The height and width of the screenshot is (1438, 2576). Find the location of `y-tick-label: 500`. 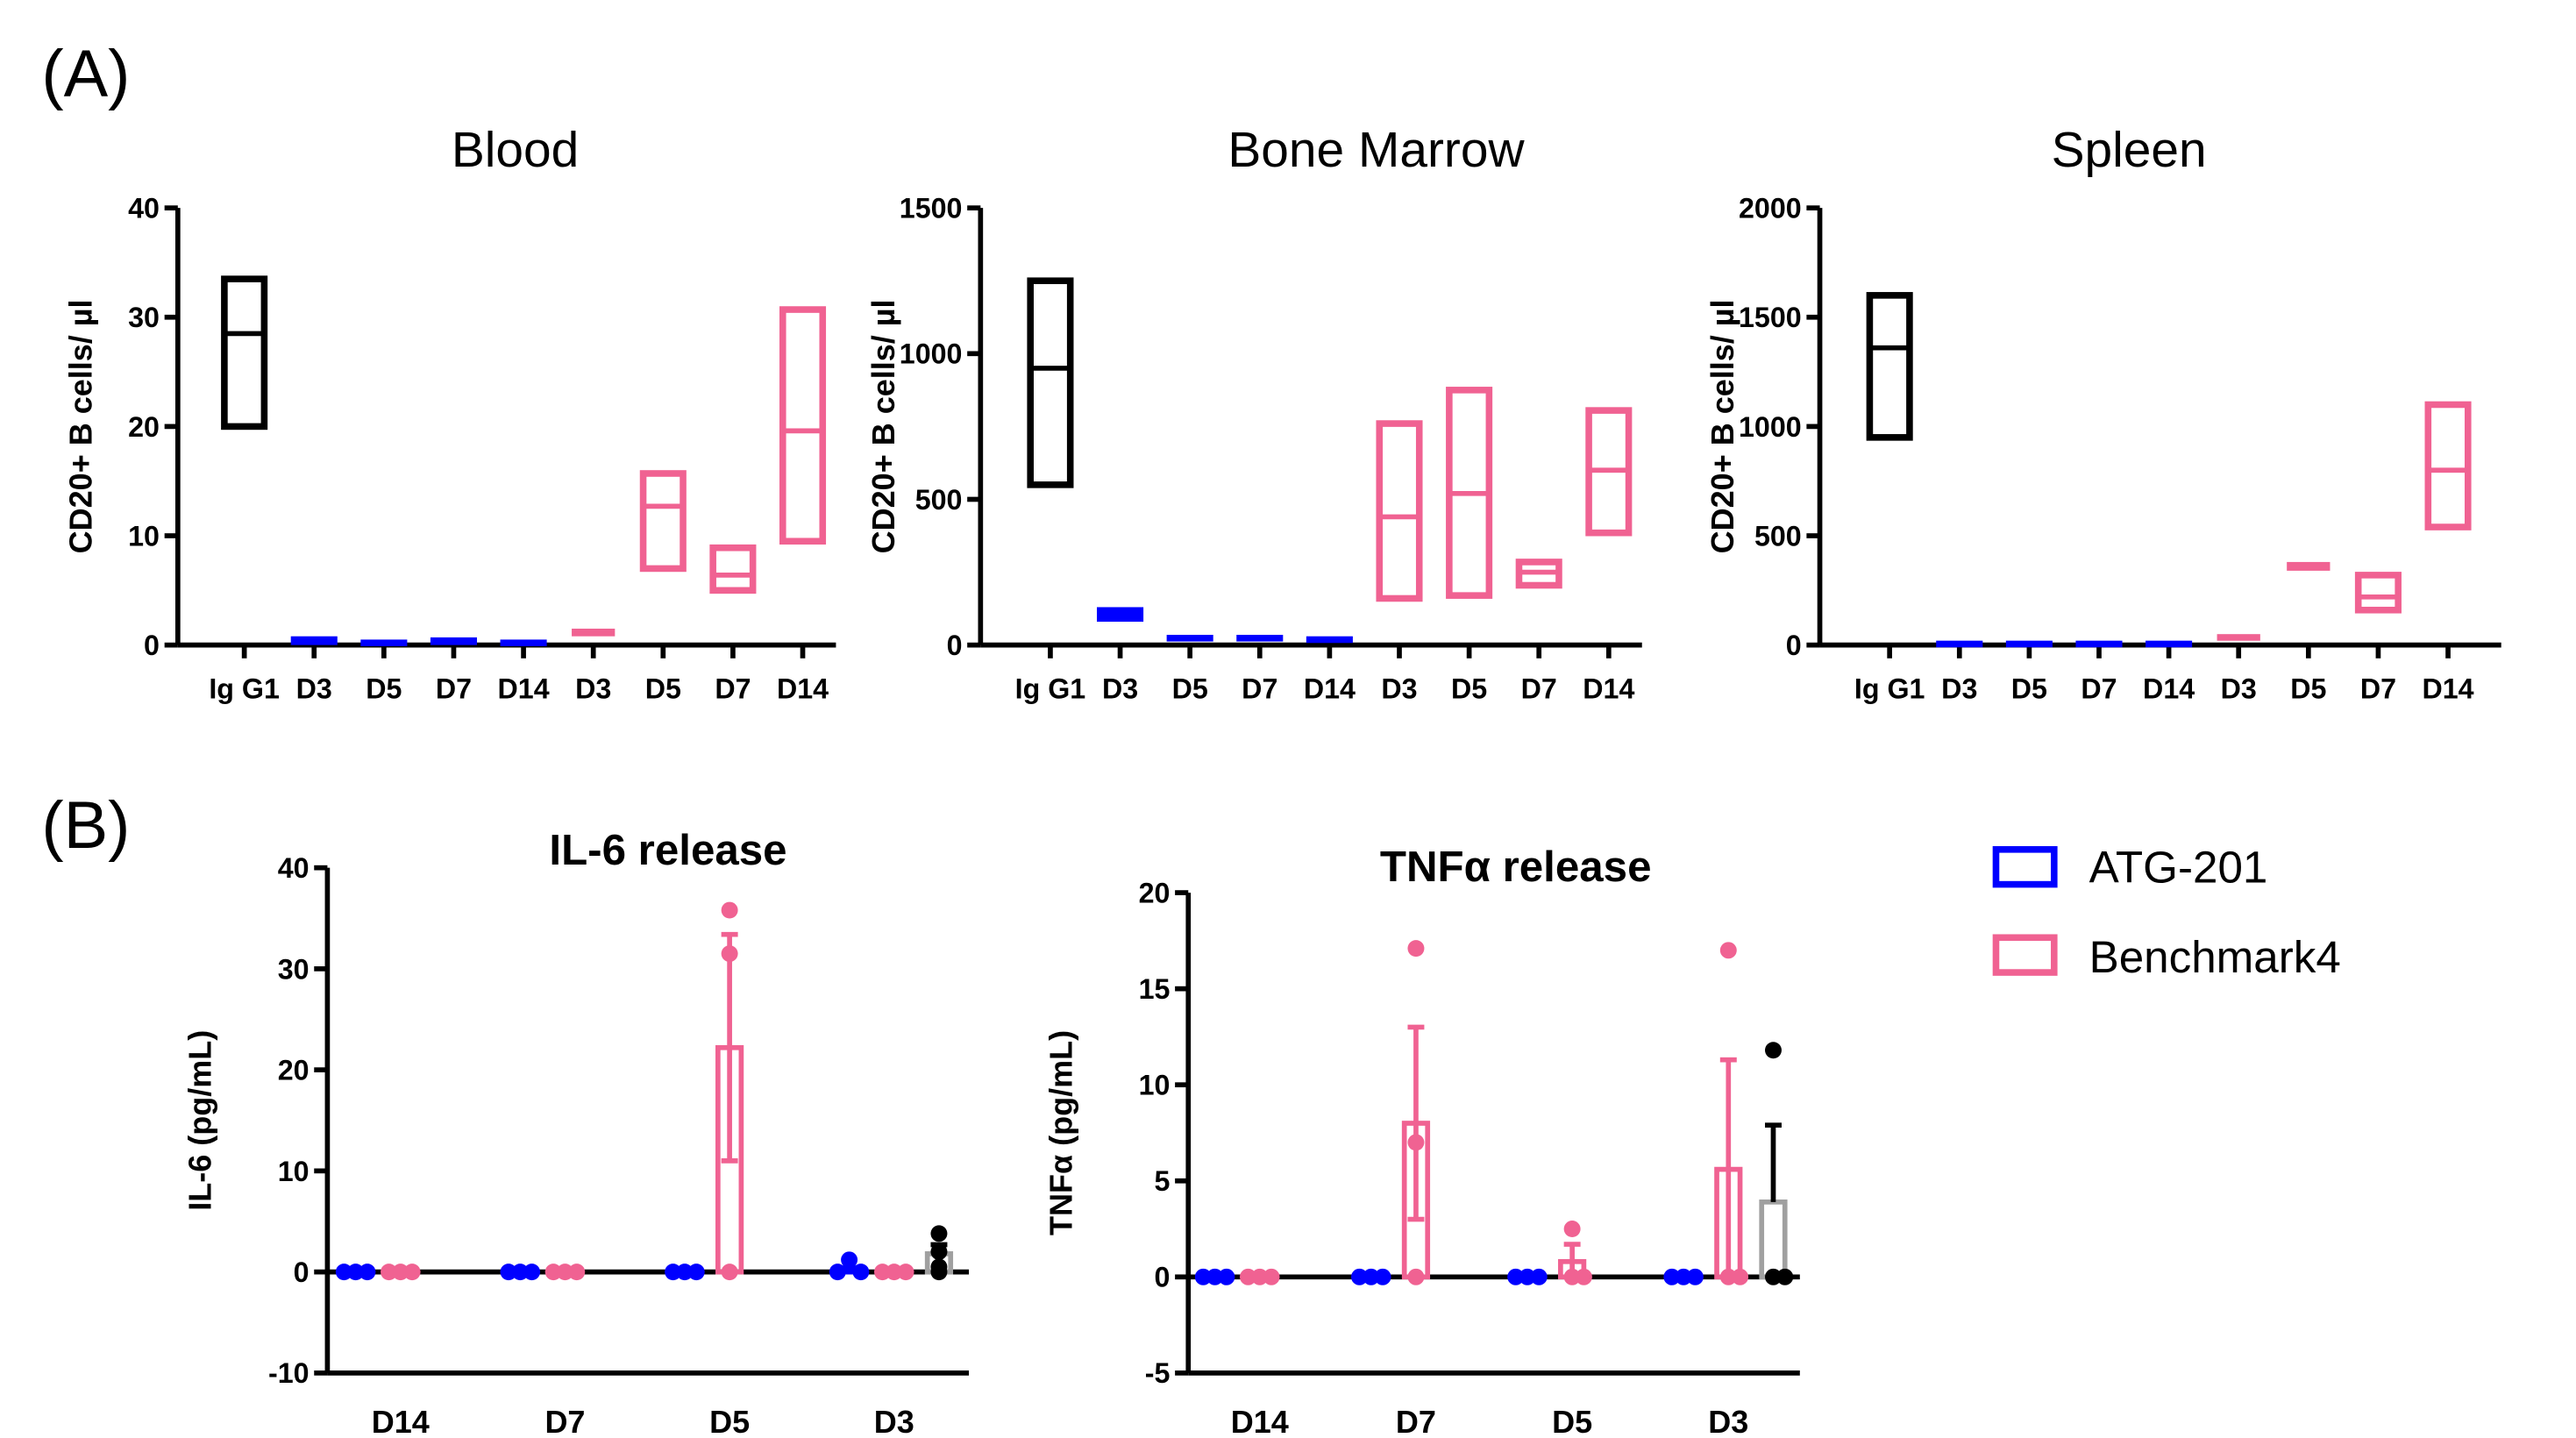

y-tick-label: 500 is located at coordinates (939, 500).